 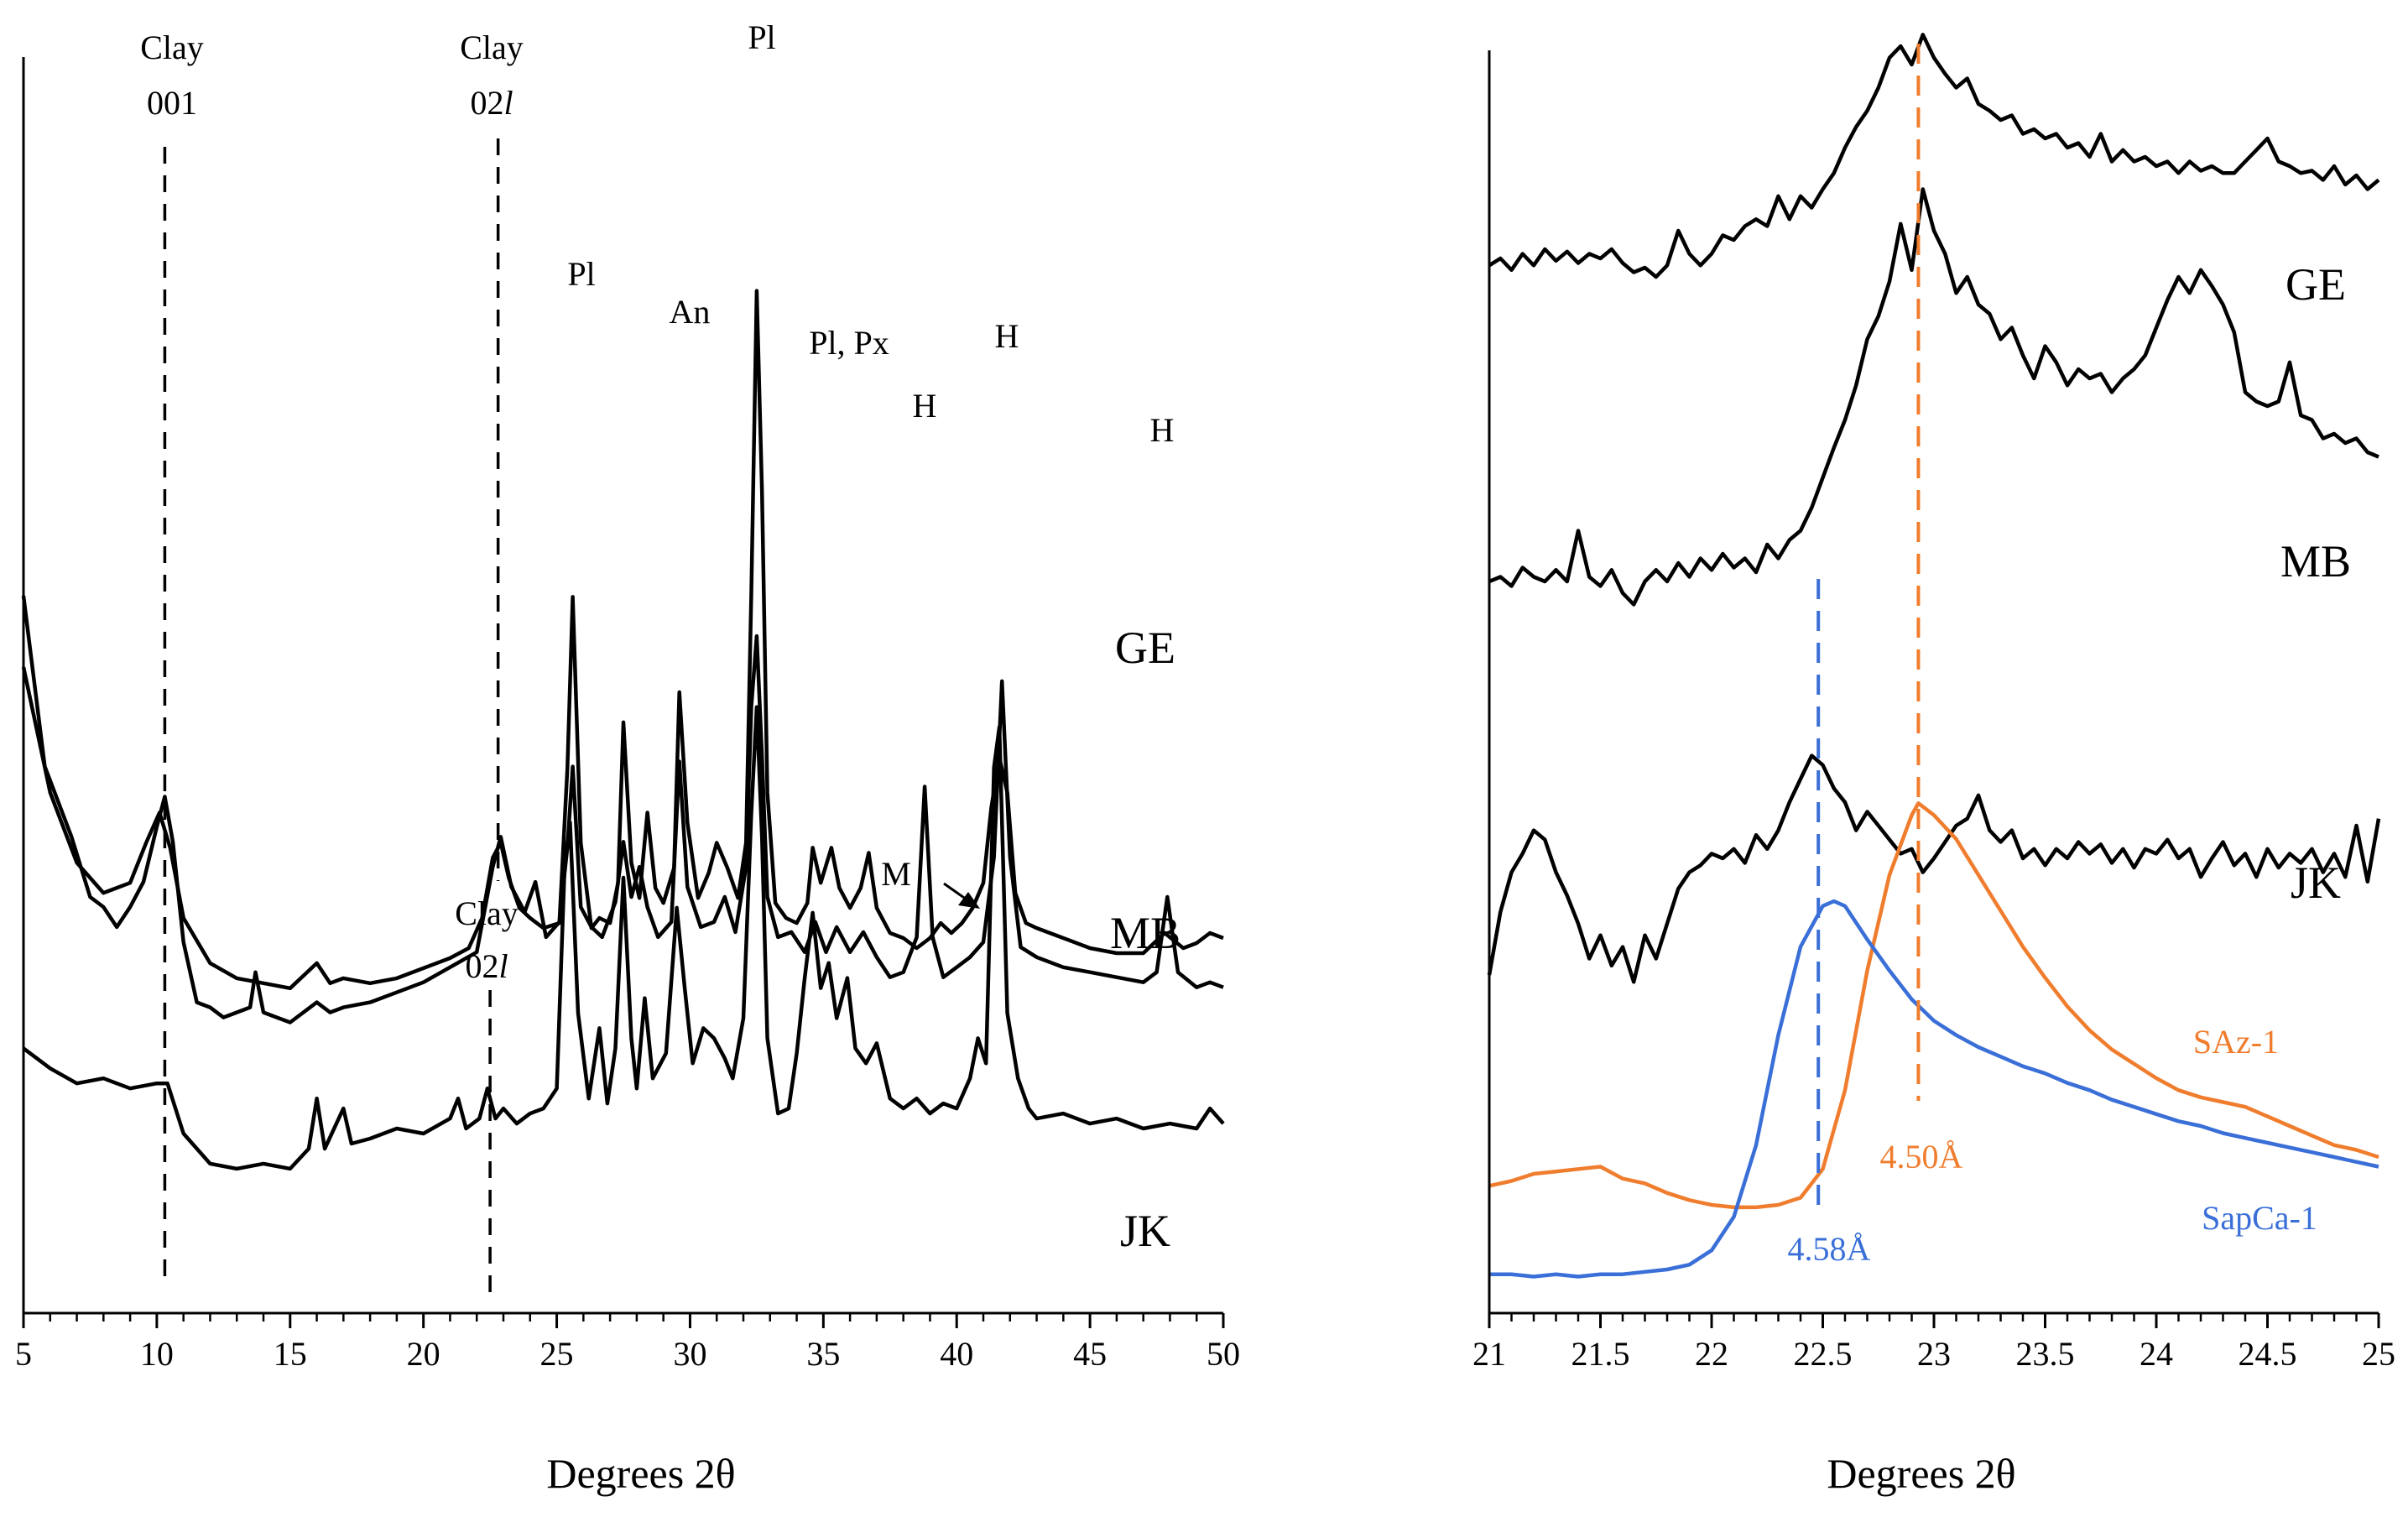 What do you see at coordinates (870, 463) in the screenshot?
I see `left-peak-annotations: Pl Pl An Pl, Px H H H M` at bounding box center [870, 463].